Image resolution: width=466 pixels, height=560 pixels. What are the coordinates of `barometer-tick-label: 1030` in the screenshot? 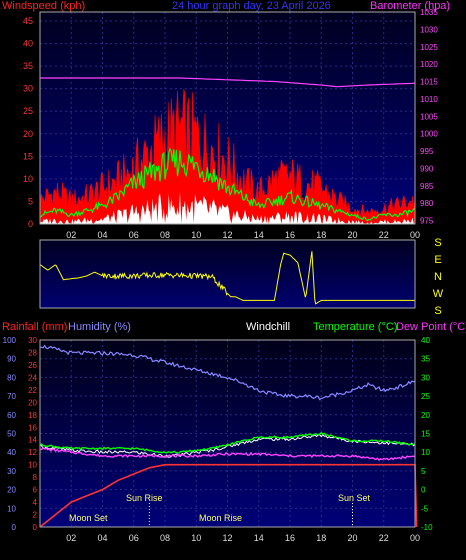 It's located at (429, 29).